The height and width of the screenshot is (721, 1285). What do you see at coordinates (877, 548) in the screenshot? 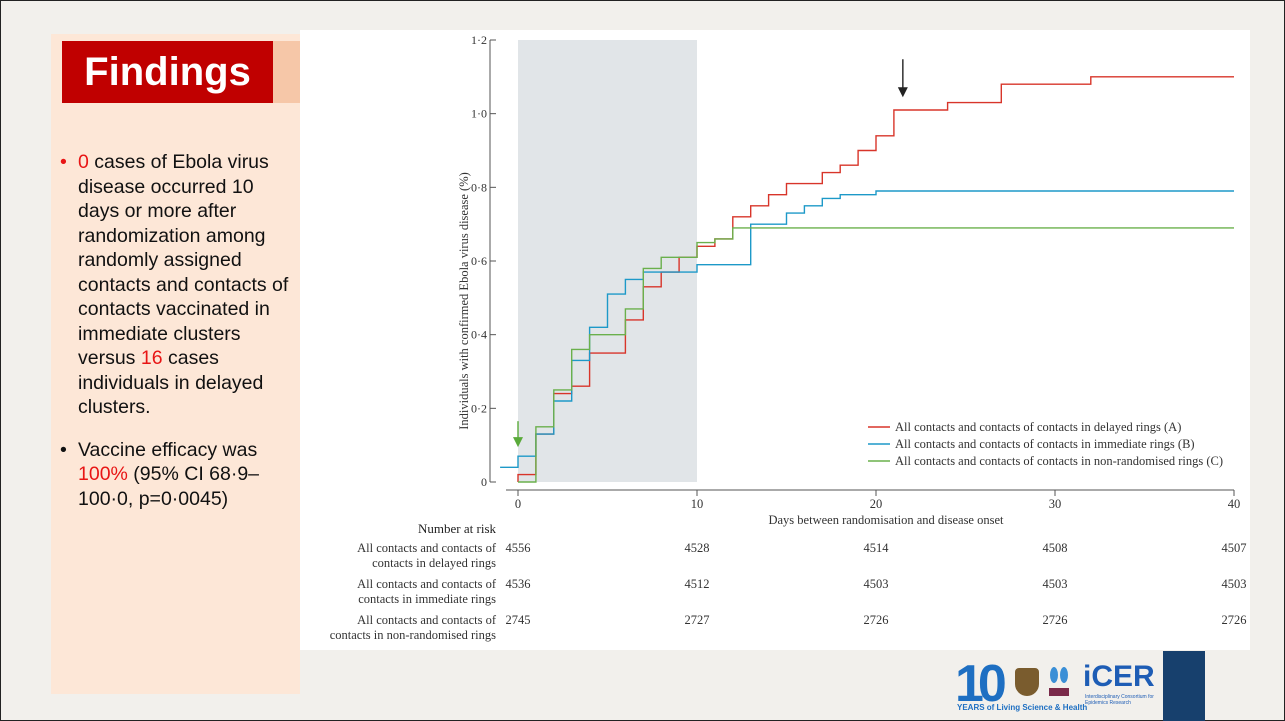
I see `risk-value: 4514` at bounding box center [877, 548].